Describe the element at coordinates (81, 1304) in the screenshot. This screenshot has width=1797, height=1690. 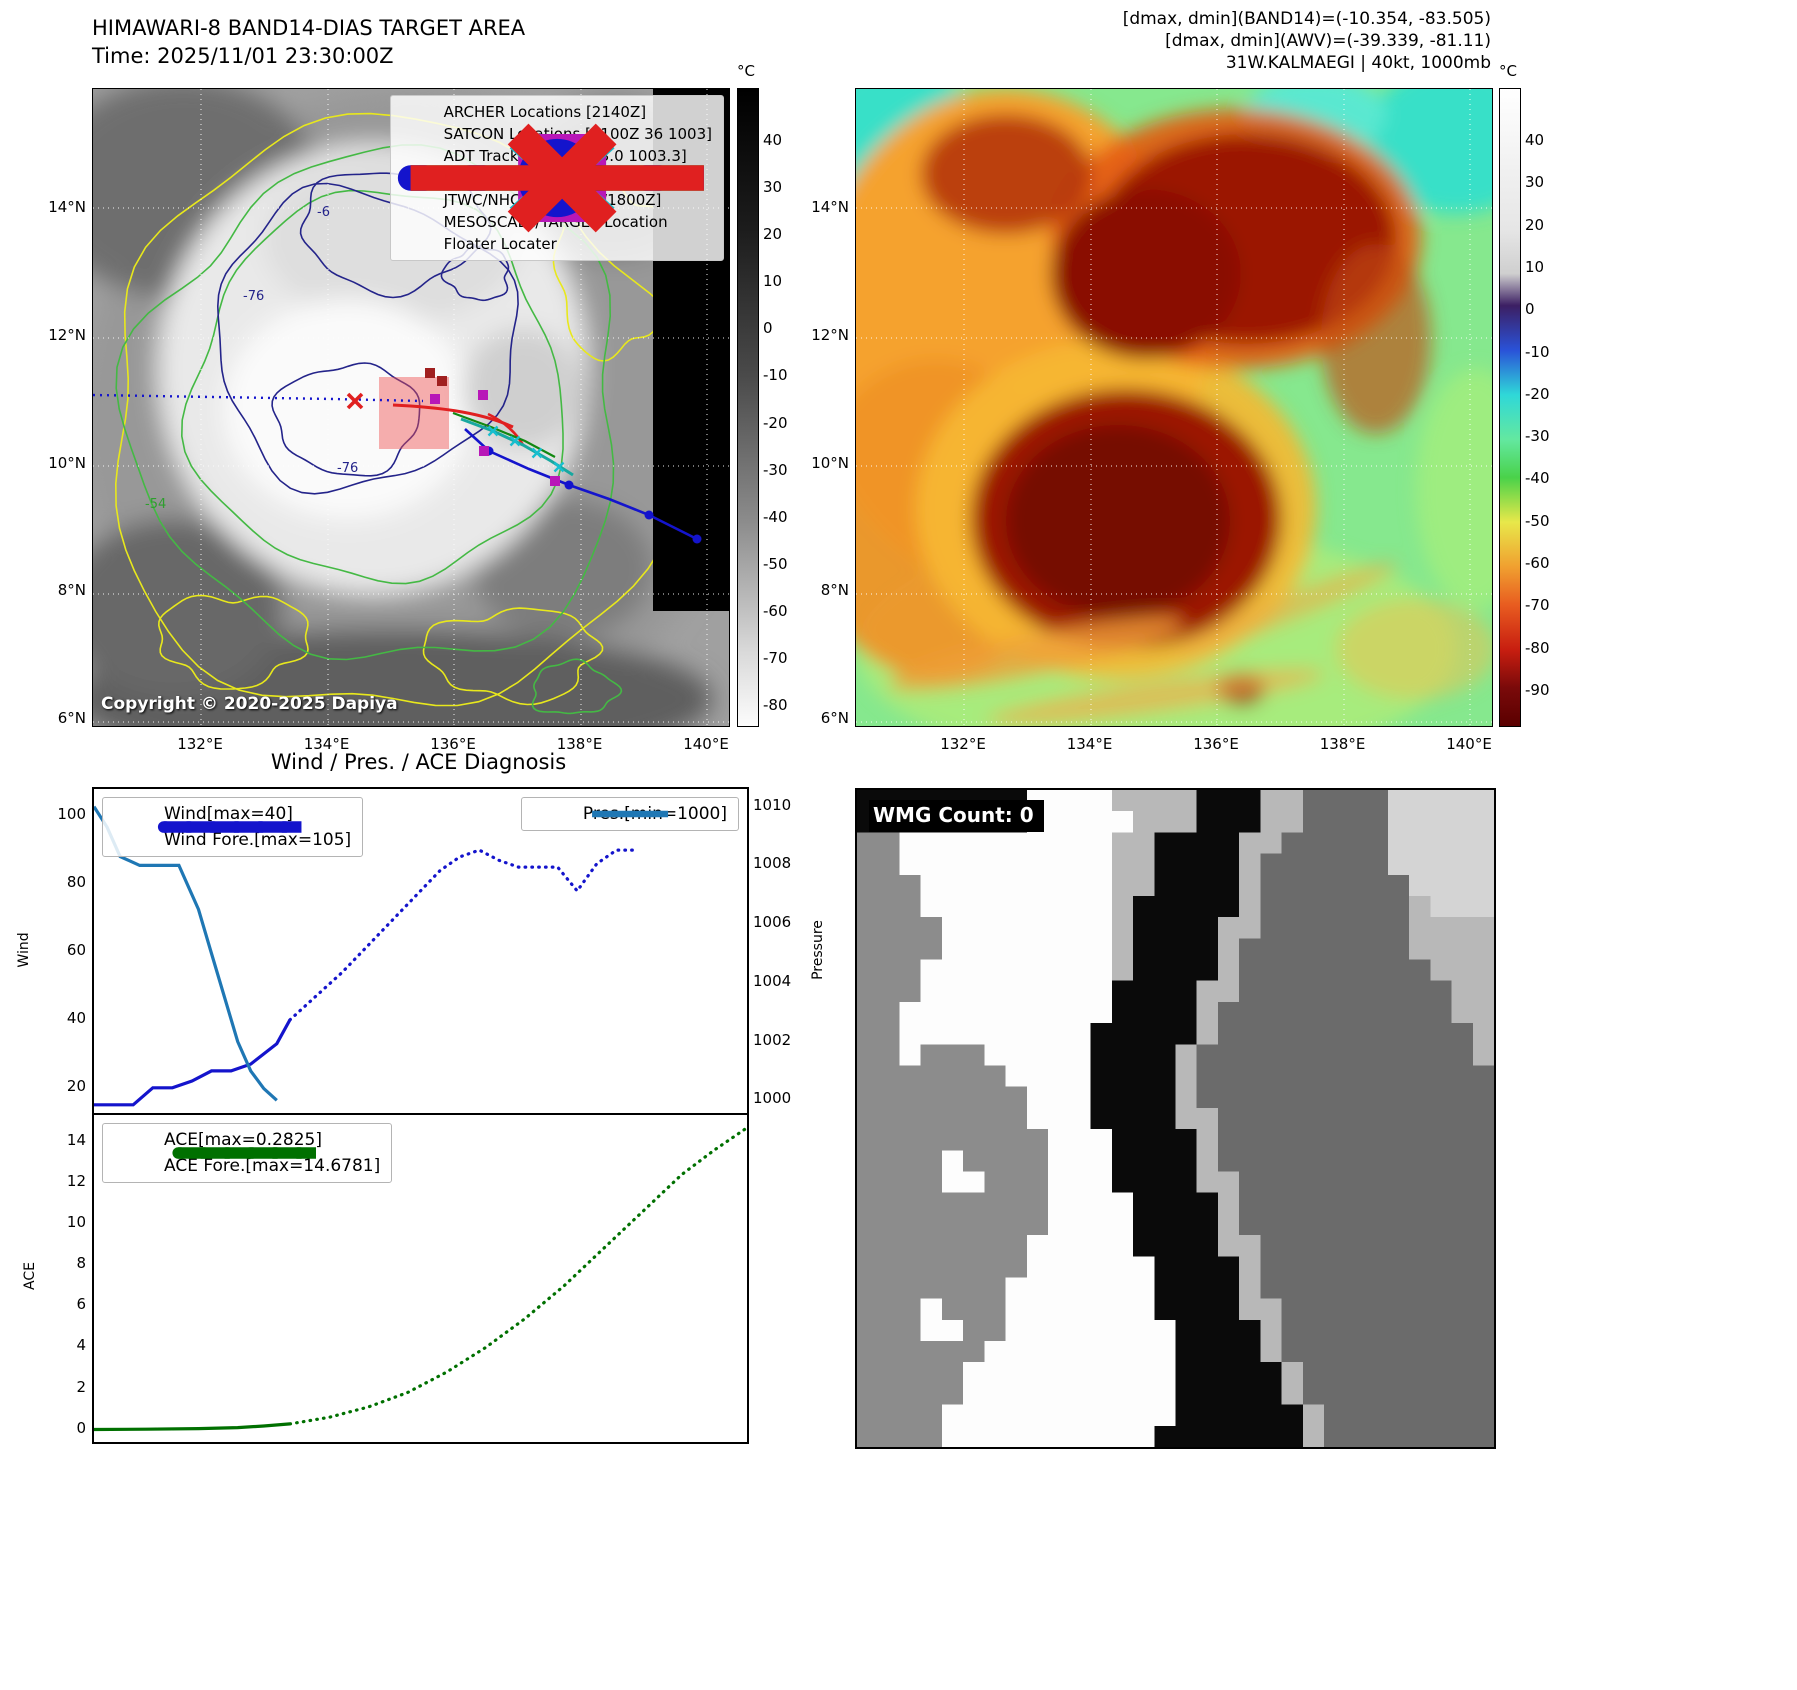
I see `tick-label: 6` at that location.